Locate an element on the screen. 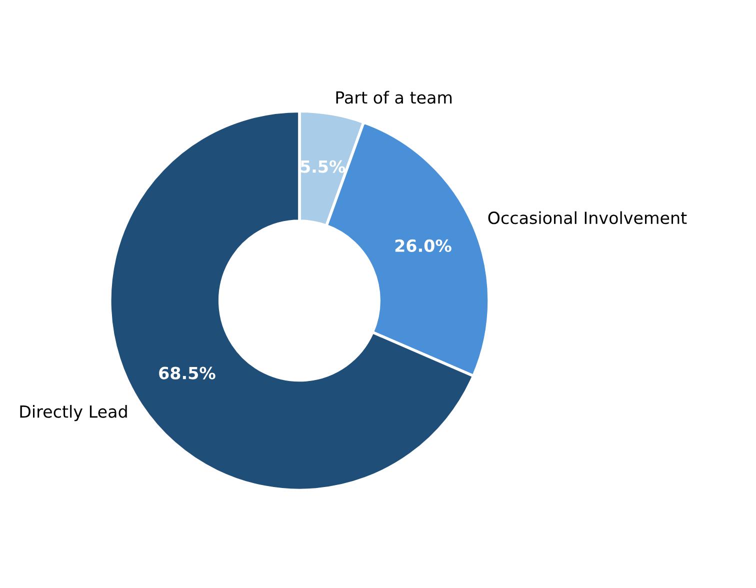 The width and height of the screenshot is (756, 588). slice-label: Part of a team is located at coordinates (394, 97).